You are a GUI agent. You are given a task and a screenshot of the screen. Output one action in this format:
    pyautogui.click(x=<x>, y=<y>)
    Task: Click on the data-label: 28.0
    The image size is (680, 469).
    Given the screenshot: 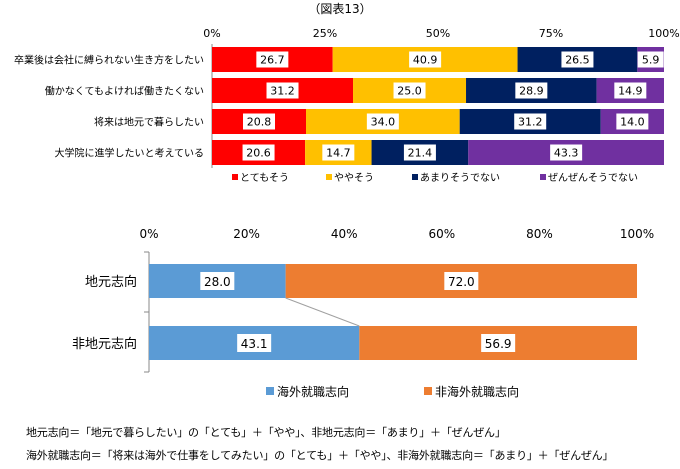 What is the action you would take?
    pyautogui.click(x=217, y=282)
    